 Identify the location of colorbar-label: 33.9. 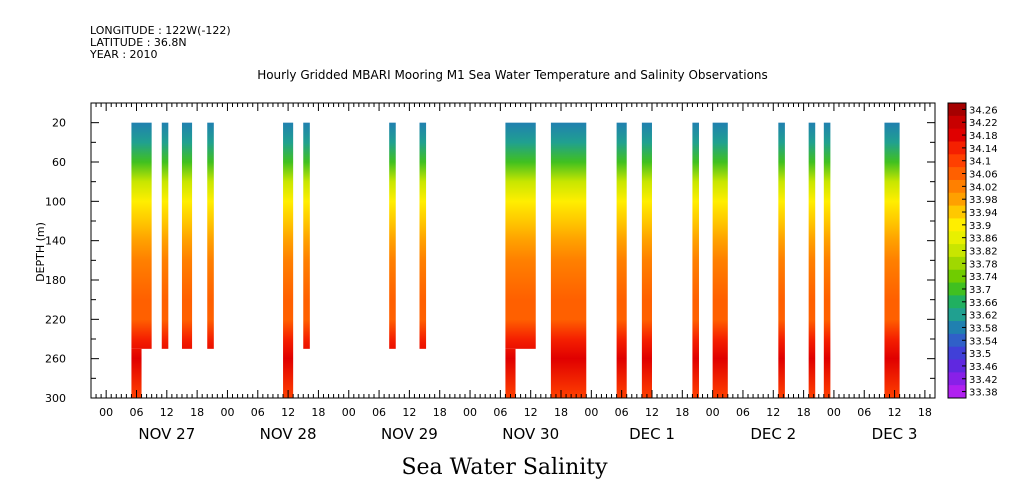
(980, 226).